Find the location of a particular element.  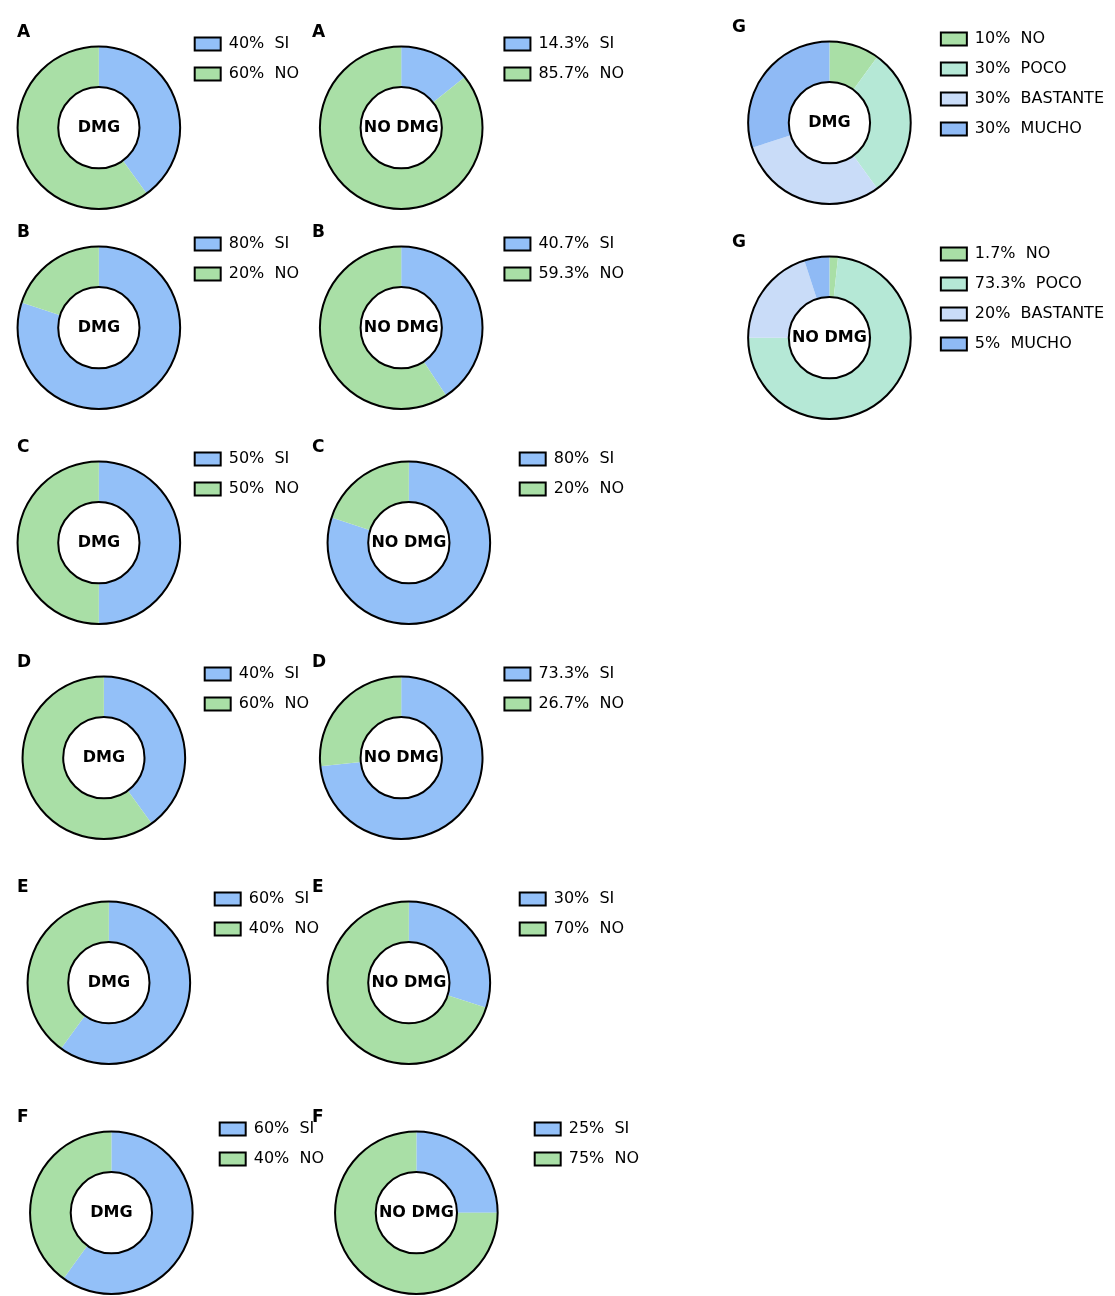

legend-label: 73.3% SI is located at coordinates (576, 673).